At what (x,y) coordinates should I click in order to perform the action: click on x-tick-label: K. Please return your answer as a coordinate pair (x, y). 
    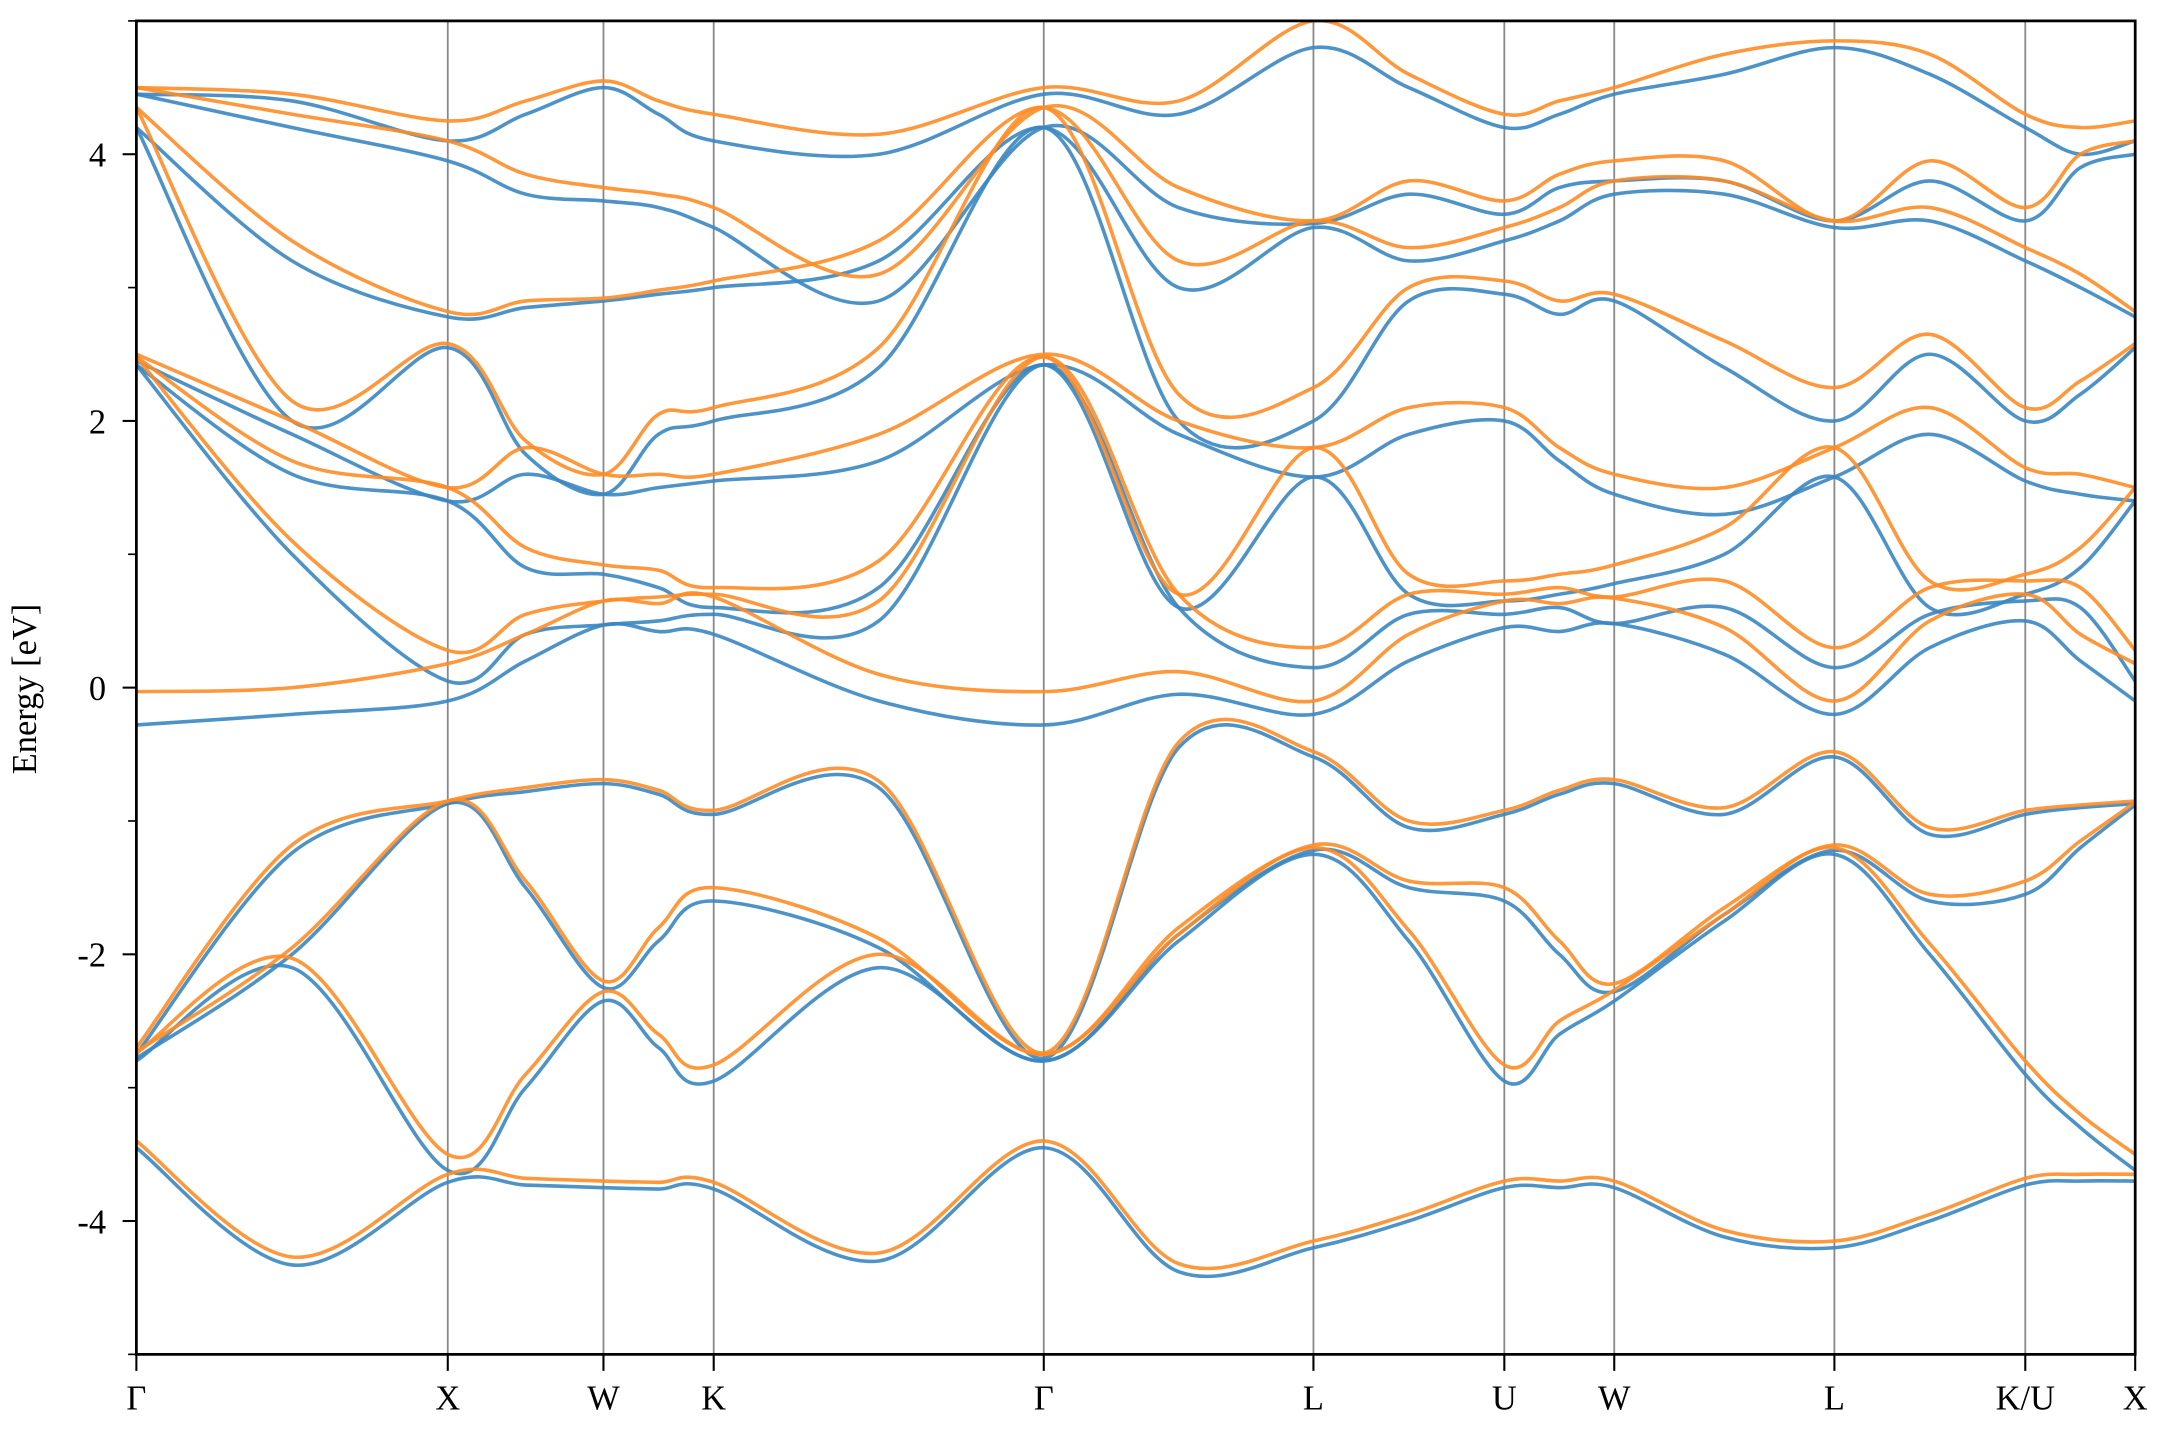
    Looking at the image, I should click on (713, 1398).